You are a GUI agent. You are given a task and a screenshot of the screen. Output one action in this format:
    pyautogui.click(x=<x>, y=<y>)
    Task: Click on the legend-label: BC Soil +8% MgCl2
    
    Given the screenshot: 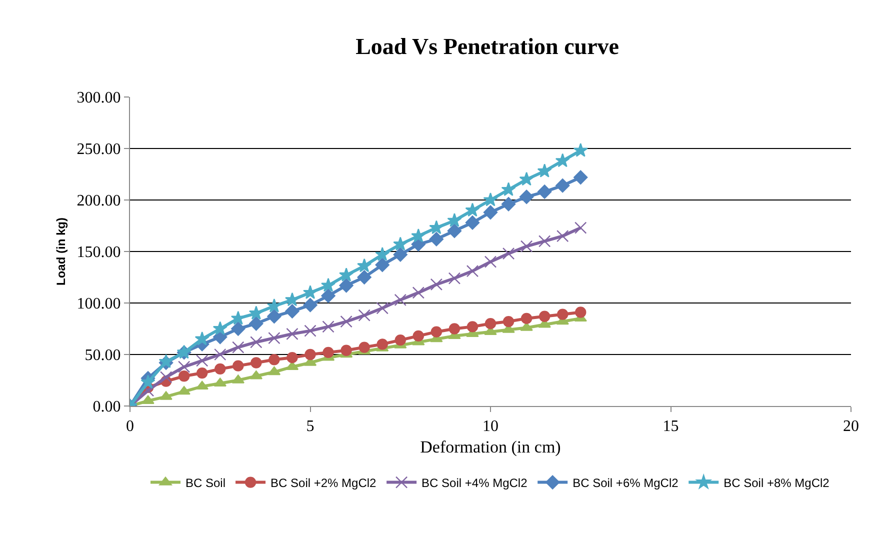 What is the action you would take?
    pyautogui.click(x=777, y=483)
    